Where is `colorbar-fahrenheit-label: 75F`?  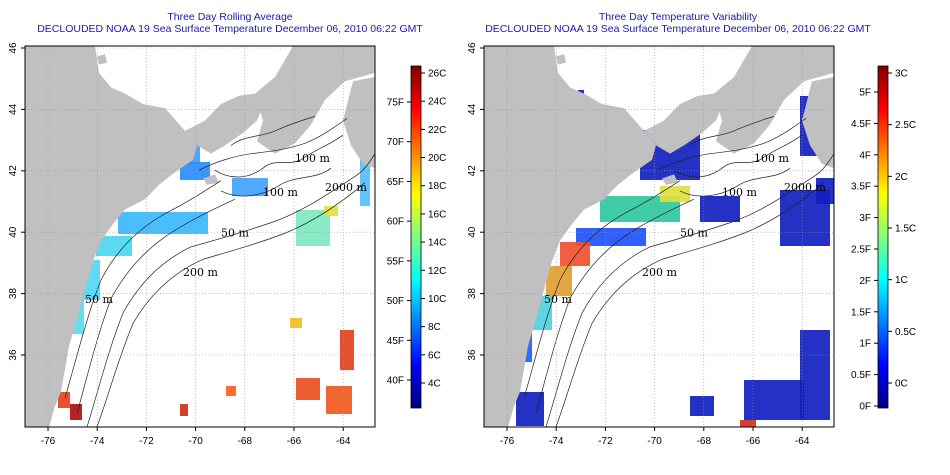 colorbar-fahrenheit-label: 75F is located at coordinates (395, 103).